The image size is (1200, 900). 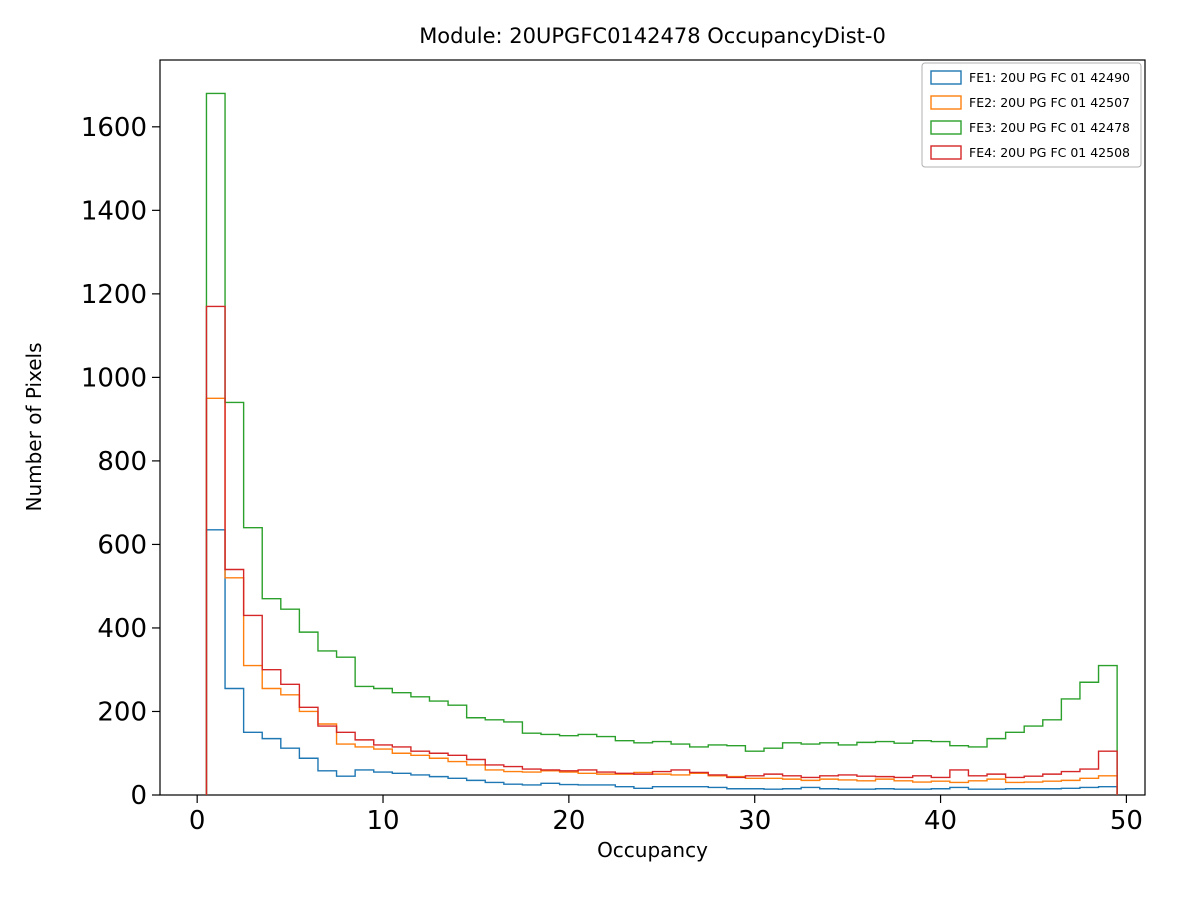 I want to click on y-axis-label: Number of Pixels, so click(x=34, y=427).